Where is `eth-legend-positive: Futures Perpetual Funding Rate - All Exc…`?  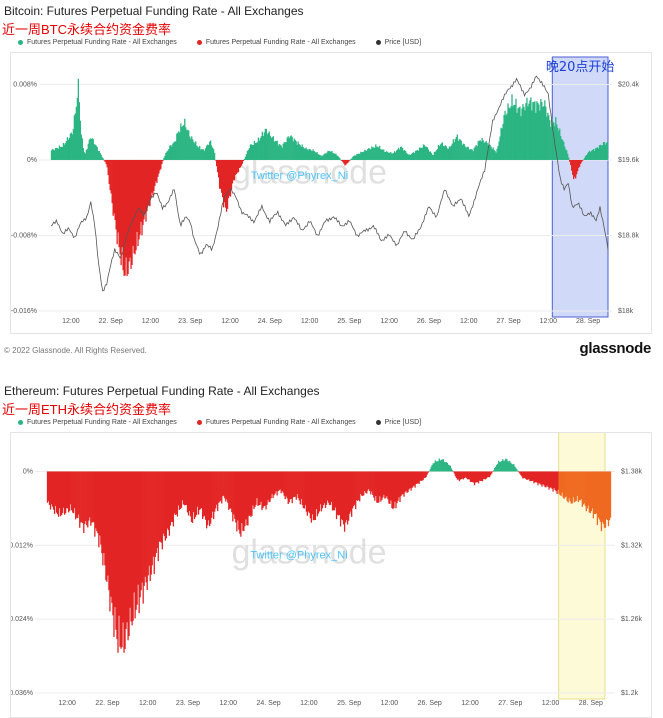 eth-legend-positive: Futures Perpetual Funding Rate - All Exc… is located at coordinates (97, 422).